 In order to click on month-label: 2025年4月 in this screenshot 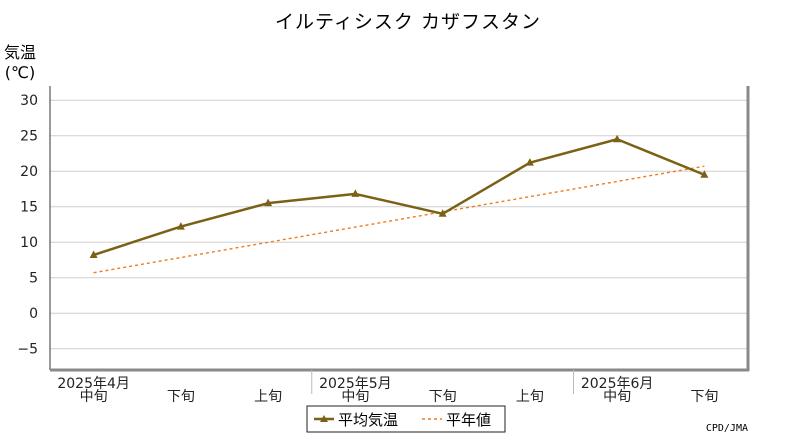, I will do `click(93, 384)`.